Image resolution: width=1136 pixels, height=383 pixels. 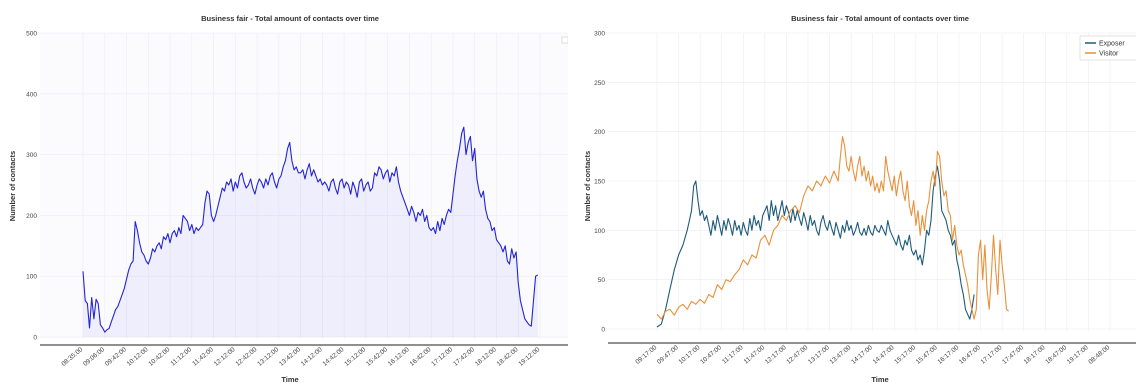 What do you see at coordinates (529, 357) in the screenshot?
I see `x-tick-label: 19:12:00` at bounding box center [529, 357].